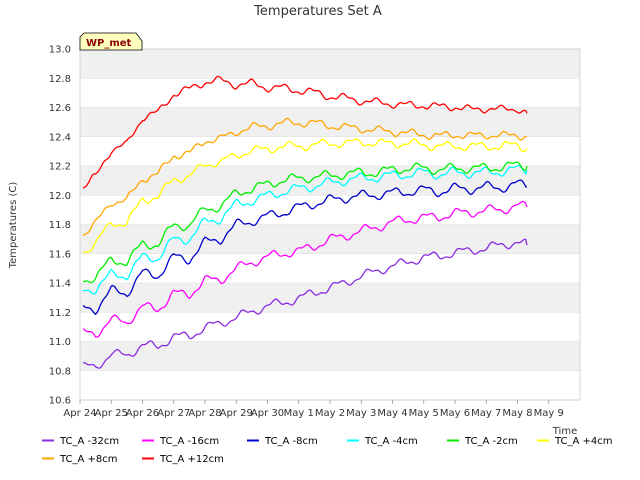 The height and width of the screenshot is (480, 640). Describe the element at coordinates (189, 441) in the screenshot. I see `legend-label: TC_A -16cm` at that location.